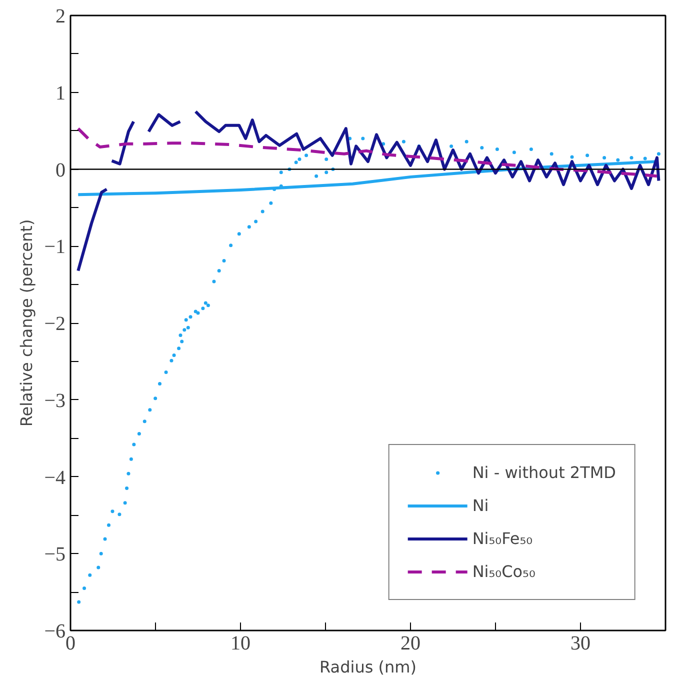 The width and height of the screenshot is (690, 698). I want to click on x-tick-label: 20, so click(410, 643).